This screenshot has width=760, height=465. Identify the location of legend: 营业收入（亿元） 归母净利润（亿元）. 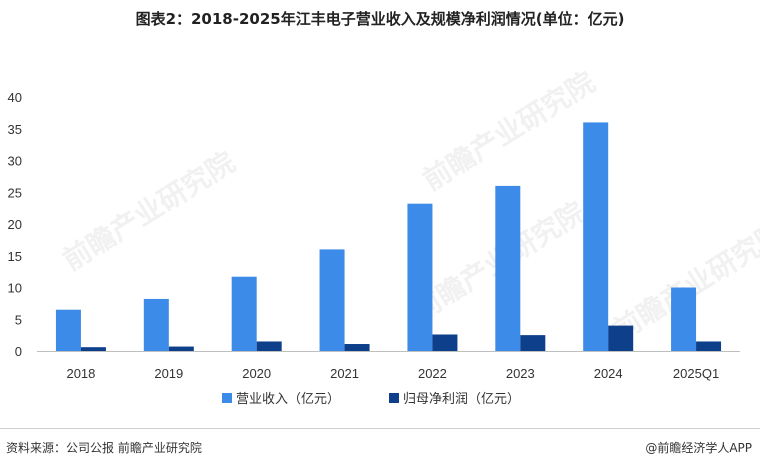
(371, 399).